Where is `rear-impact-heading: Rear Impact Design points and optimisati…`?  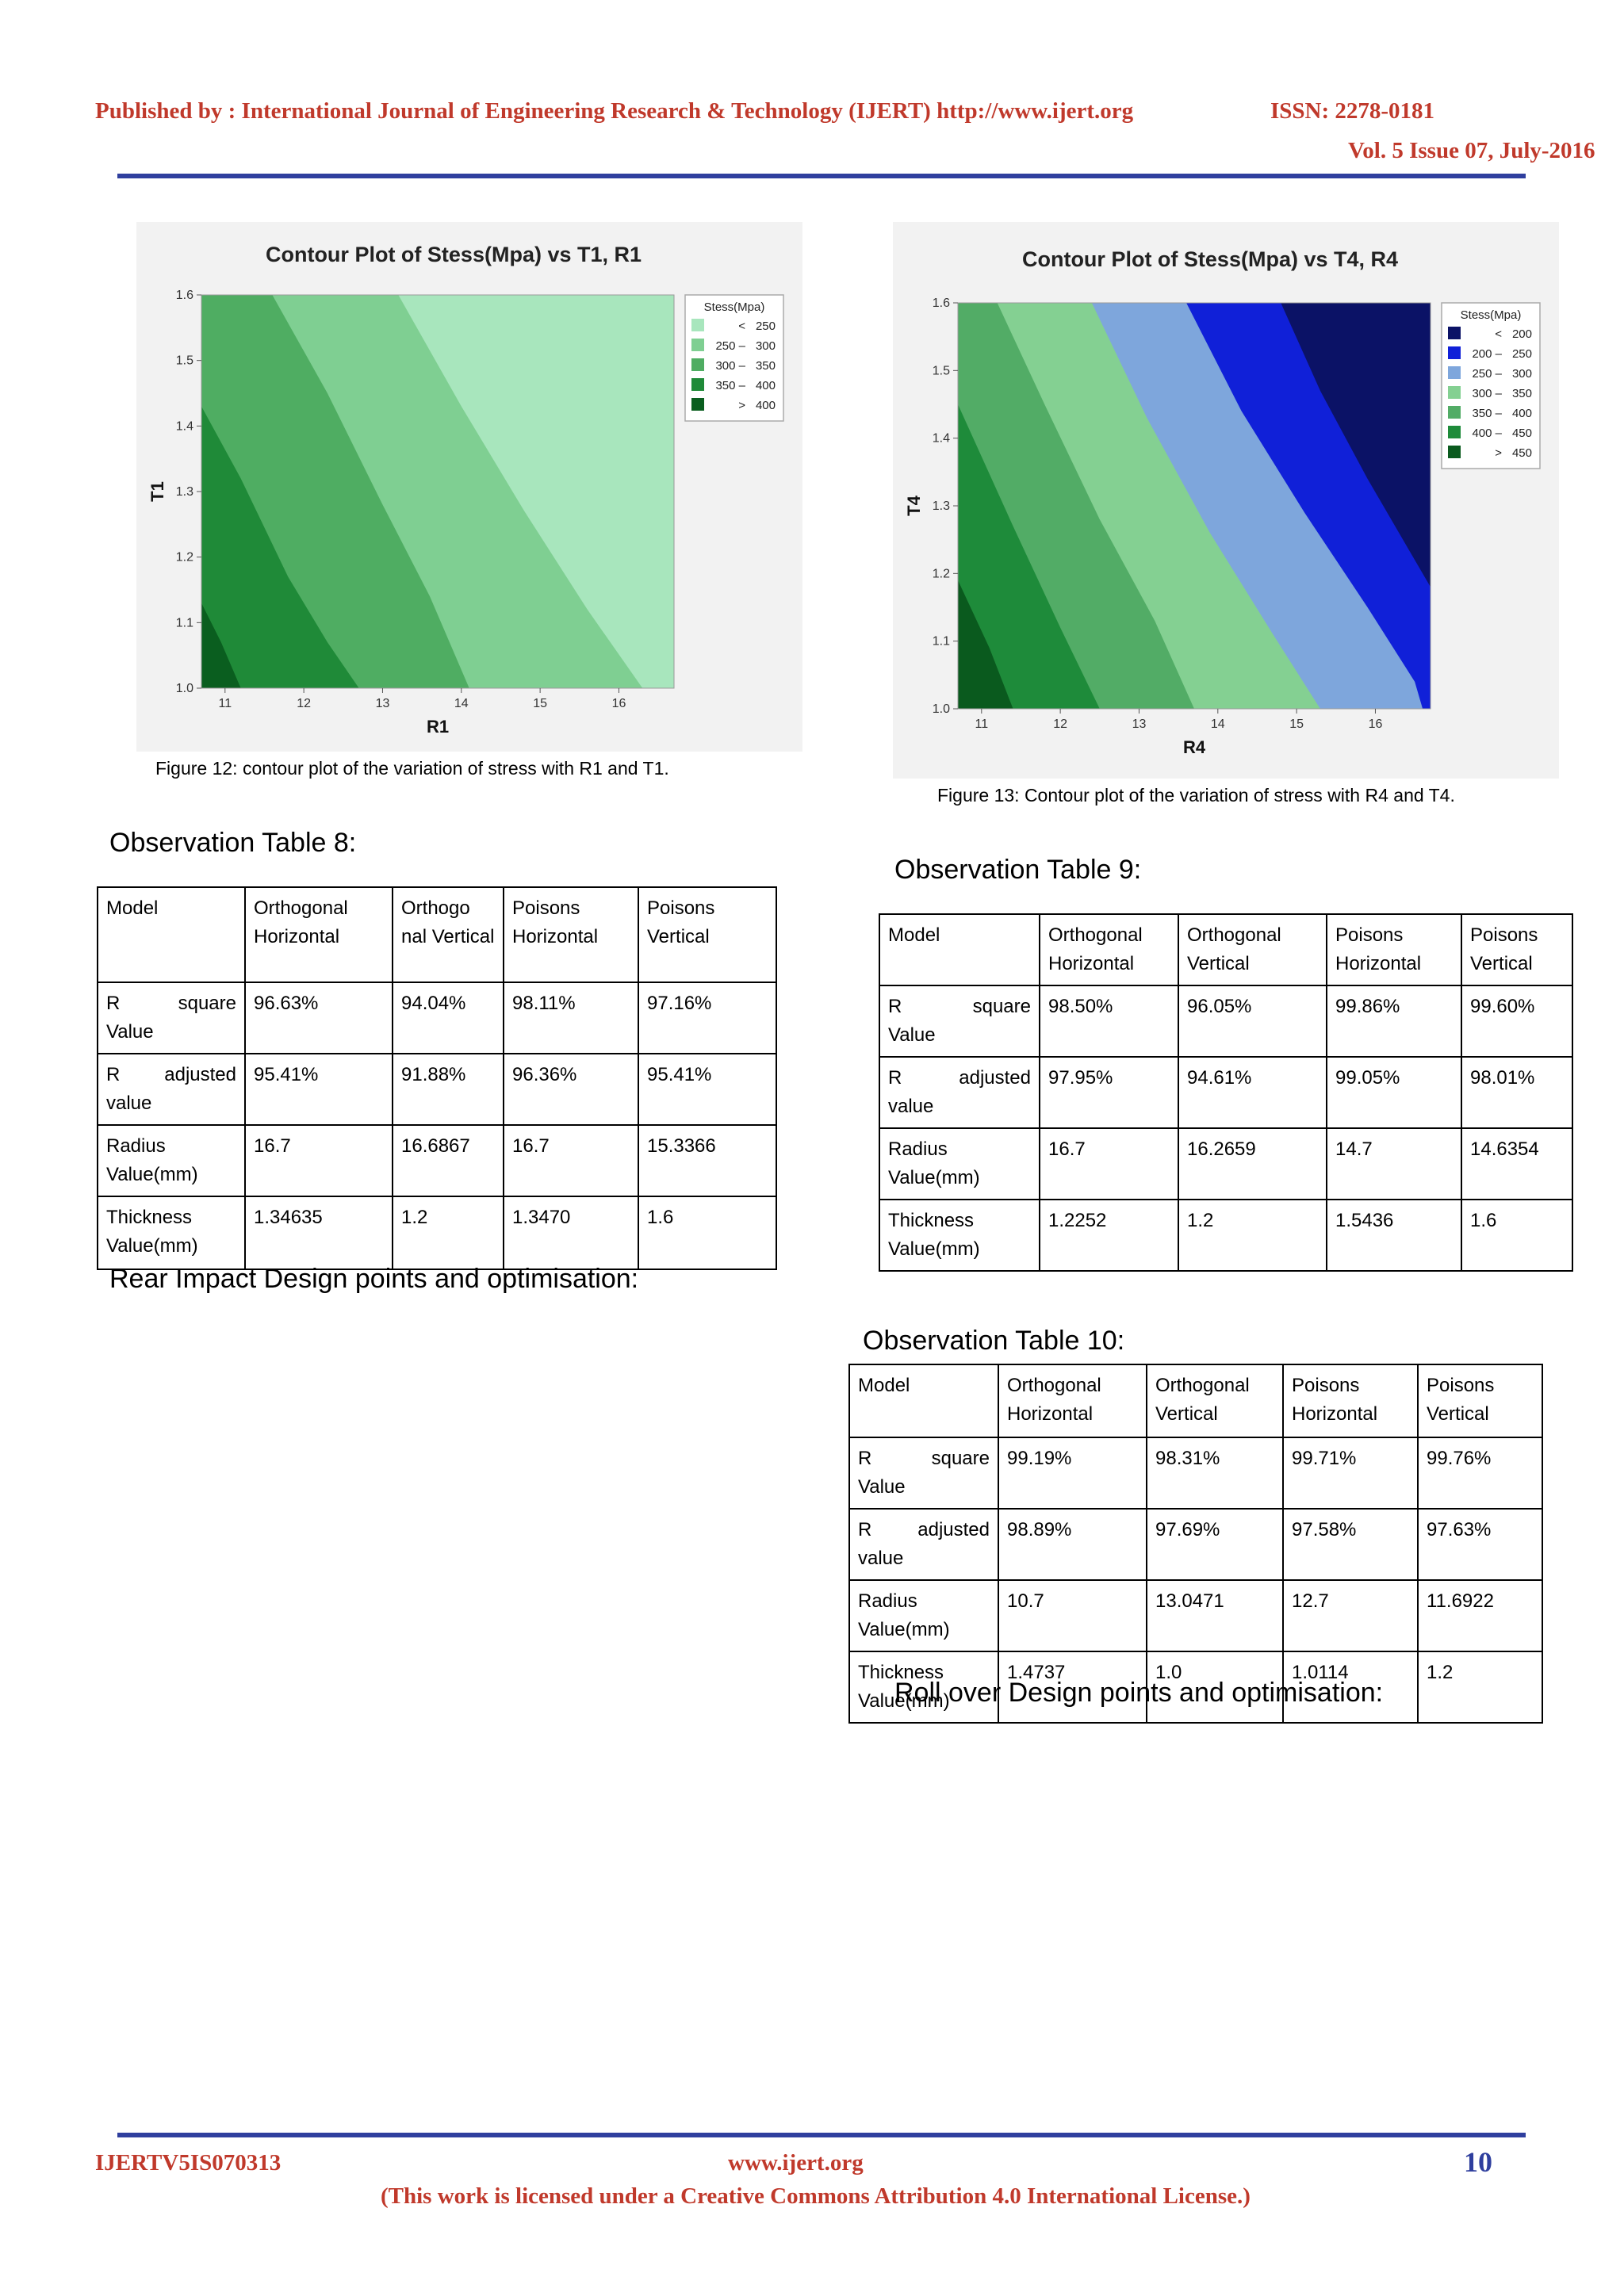 rear-impact-heading: Rear Impact Design points and optimisati… is located at coordinates (374, 1279).